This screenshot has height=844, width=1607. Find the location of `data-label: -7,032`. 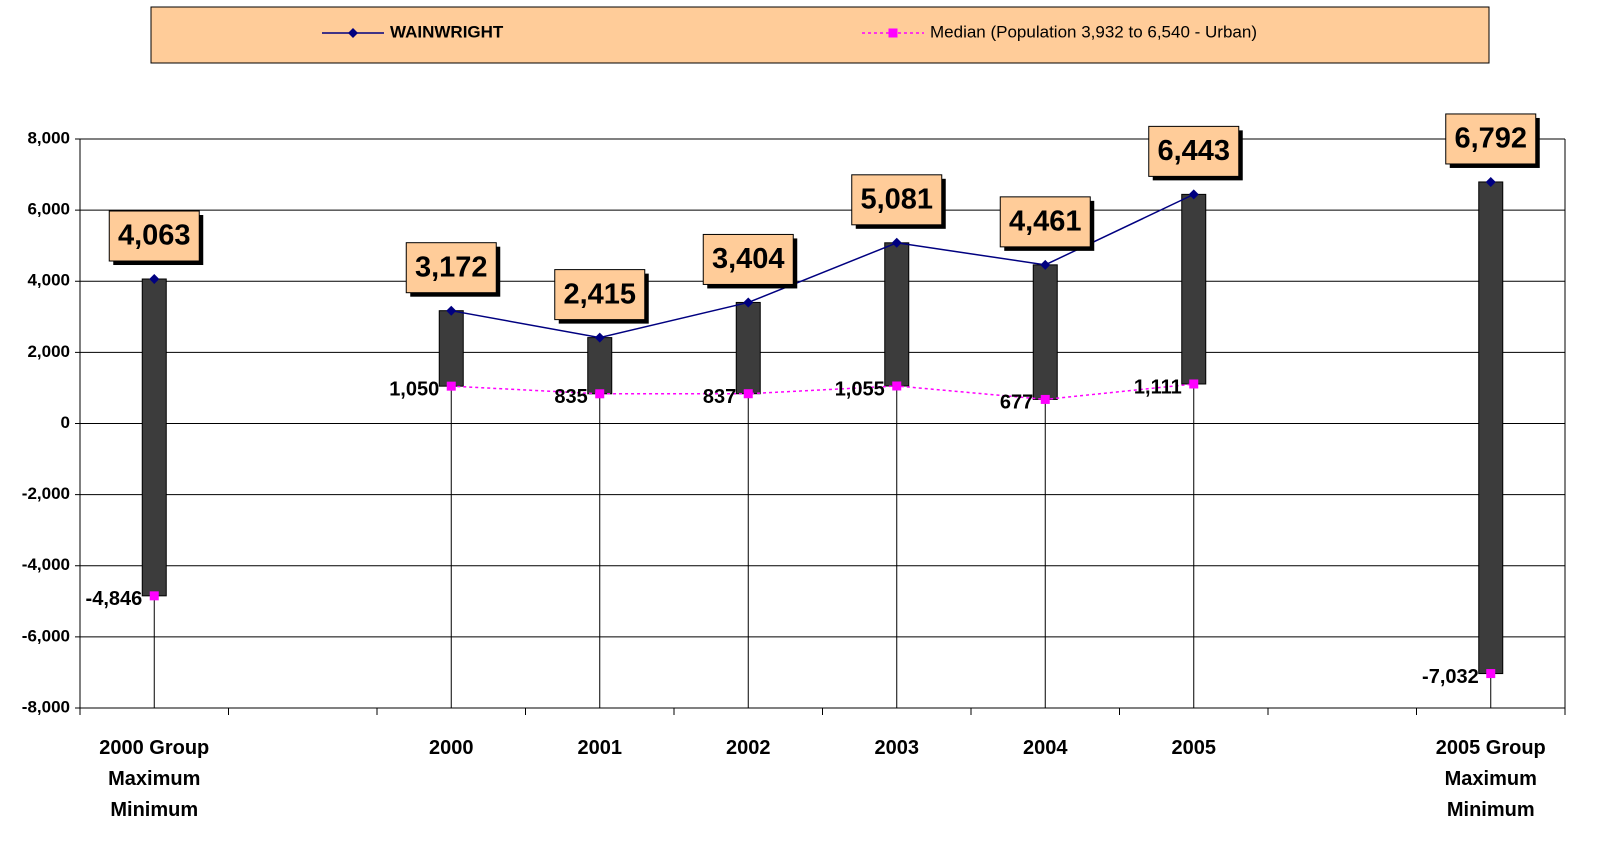

data-label: -7,032 is located at coordinates (1450, 677).